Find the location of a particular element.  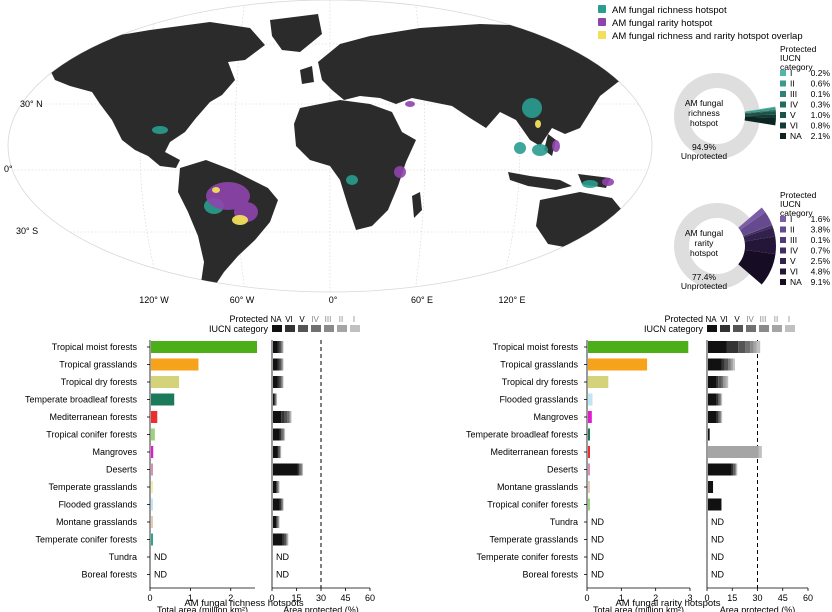

legend-title: Protected is located at coordinates (683, 319).